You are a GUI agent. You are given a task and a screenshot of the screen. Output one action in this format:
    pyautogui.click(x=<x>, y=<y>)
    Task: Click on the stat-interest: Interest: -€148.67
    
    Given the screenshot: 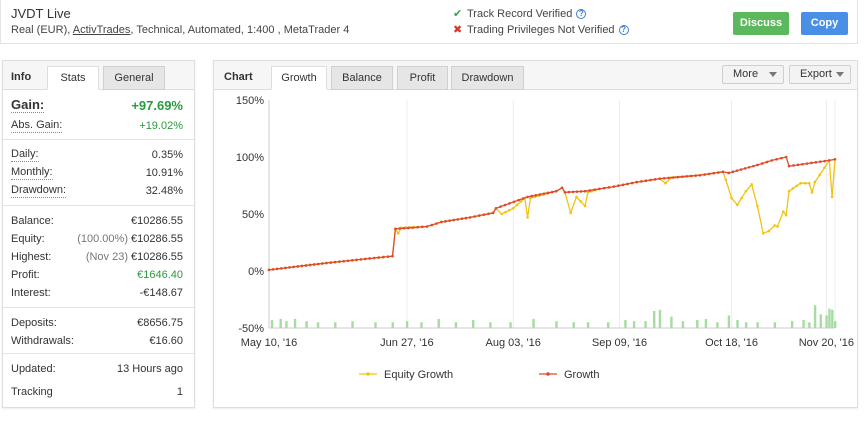 What is the action you would take?
    pyautogui.click(x=97, y=293)
    